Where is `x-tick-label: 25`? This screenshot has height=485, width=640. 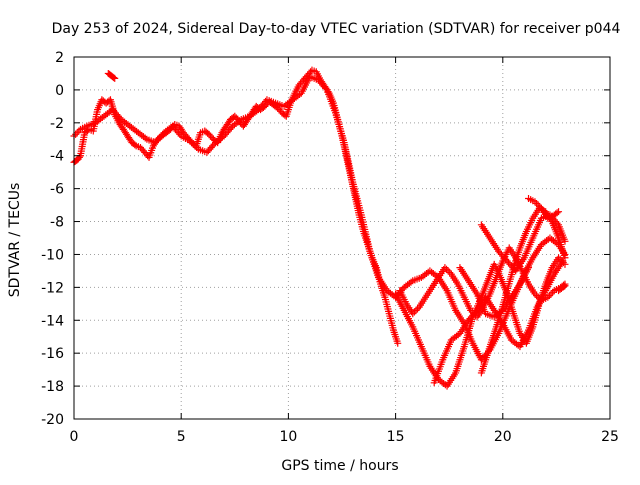
x-tick-label: 25 is located at coordinates (610, 437).